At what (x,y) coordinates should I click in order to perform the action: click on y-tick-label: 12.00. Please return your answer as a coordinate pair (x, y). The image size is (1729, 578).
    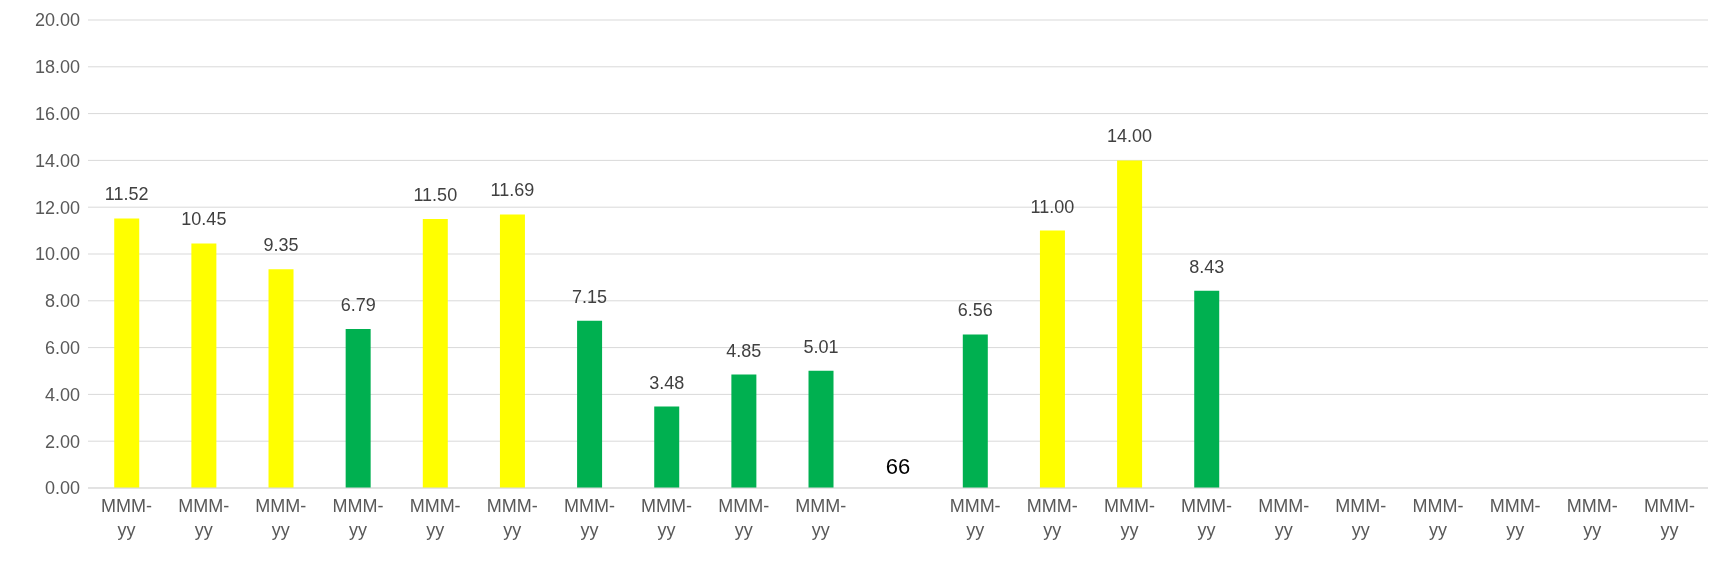
    Looking at the image, I should click on (57, 207).